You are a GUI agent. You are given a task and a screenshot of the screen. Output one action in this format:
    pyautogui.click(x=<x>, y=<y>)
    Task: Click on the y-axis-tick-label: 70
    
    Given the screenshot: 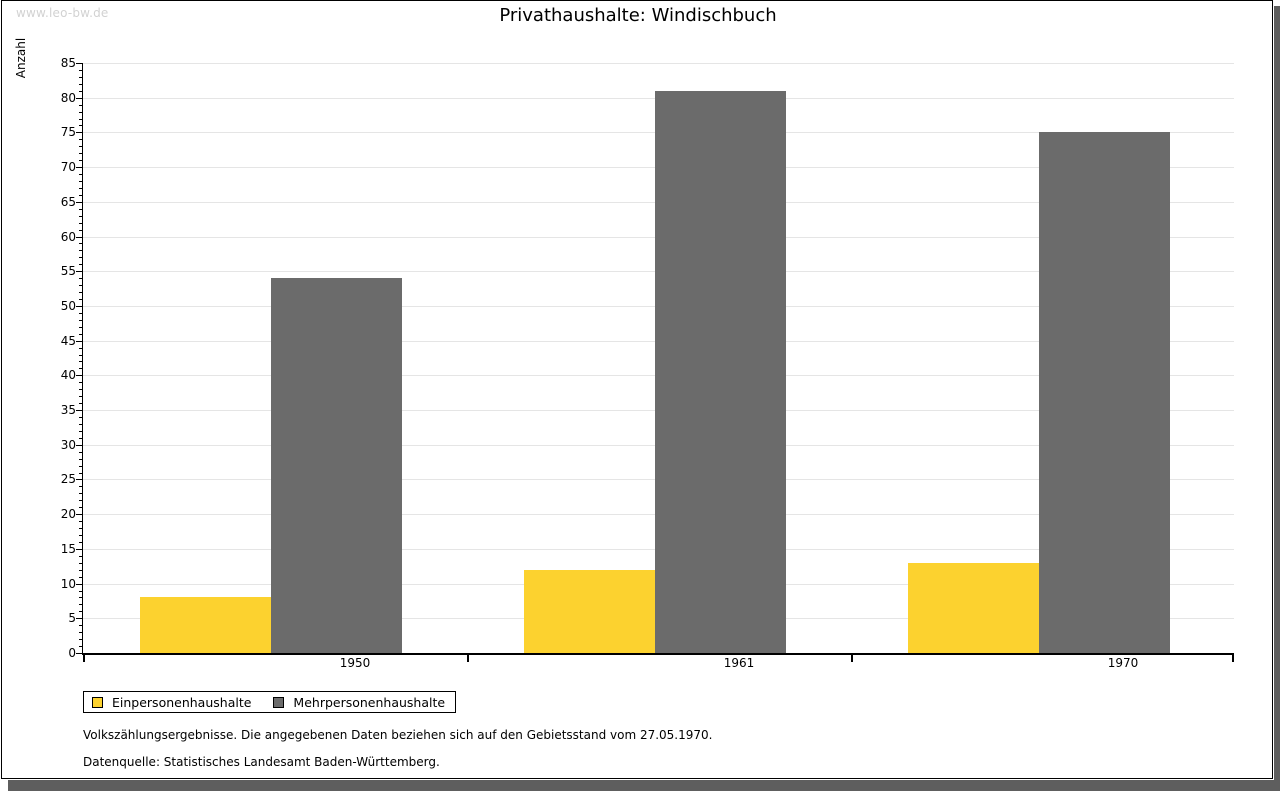 What is the action you would take?
    pyautogui.click(x=68, y=167)
    